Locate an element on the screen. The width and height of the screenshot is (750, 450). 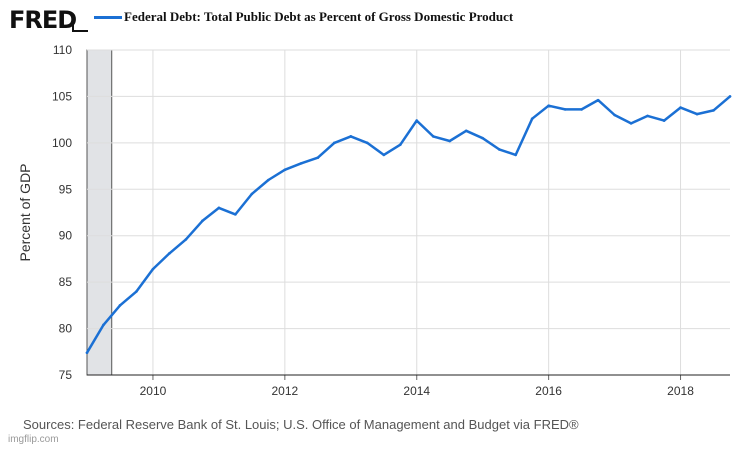
y-tick-label: 80 is located at coordinates (66, 329).